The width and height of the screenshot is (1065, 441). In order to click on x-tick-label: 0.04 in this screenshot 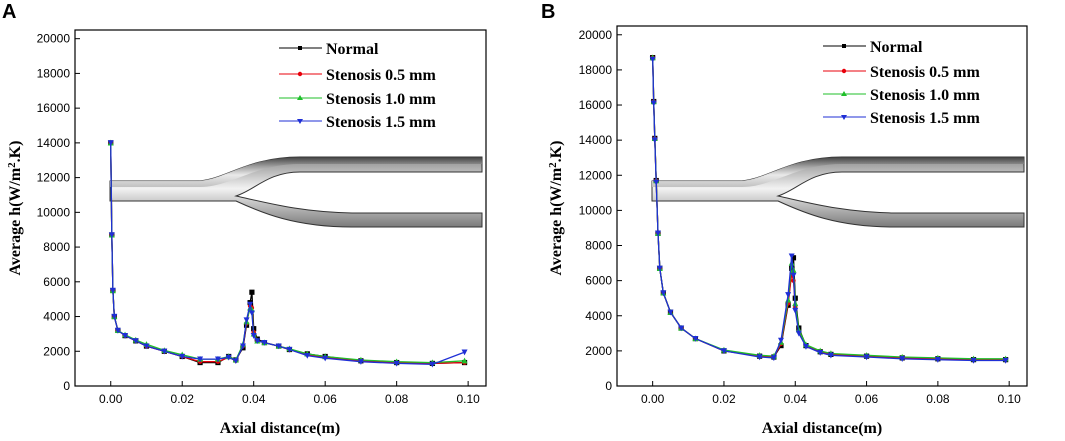, I will do `click(796, 399)`.